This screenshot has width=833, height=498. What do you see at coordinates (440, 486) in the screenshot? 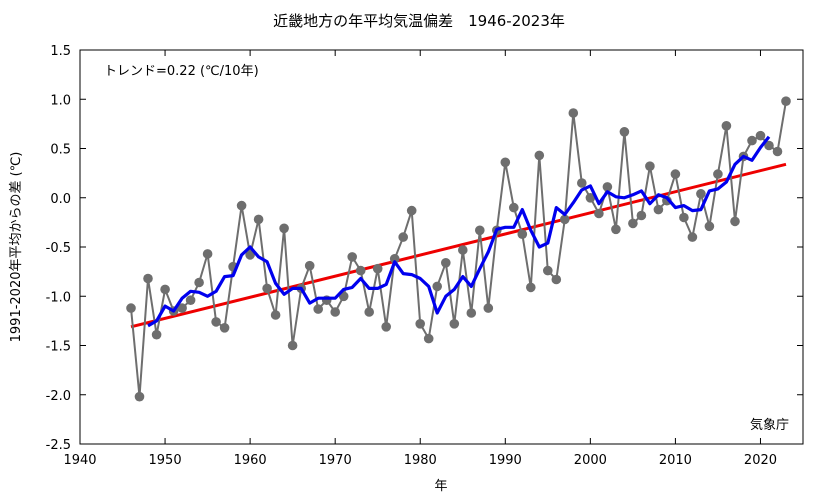
I see `x-axis-label: 年` at bounding box center [440, 486].